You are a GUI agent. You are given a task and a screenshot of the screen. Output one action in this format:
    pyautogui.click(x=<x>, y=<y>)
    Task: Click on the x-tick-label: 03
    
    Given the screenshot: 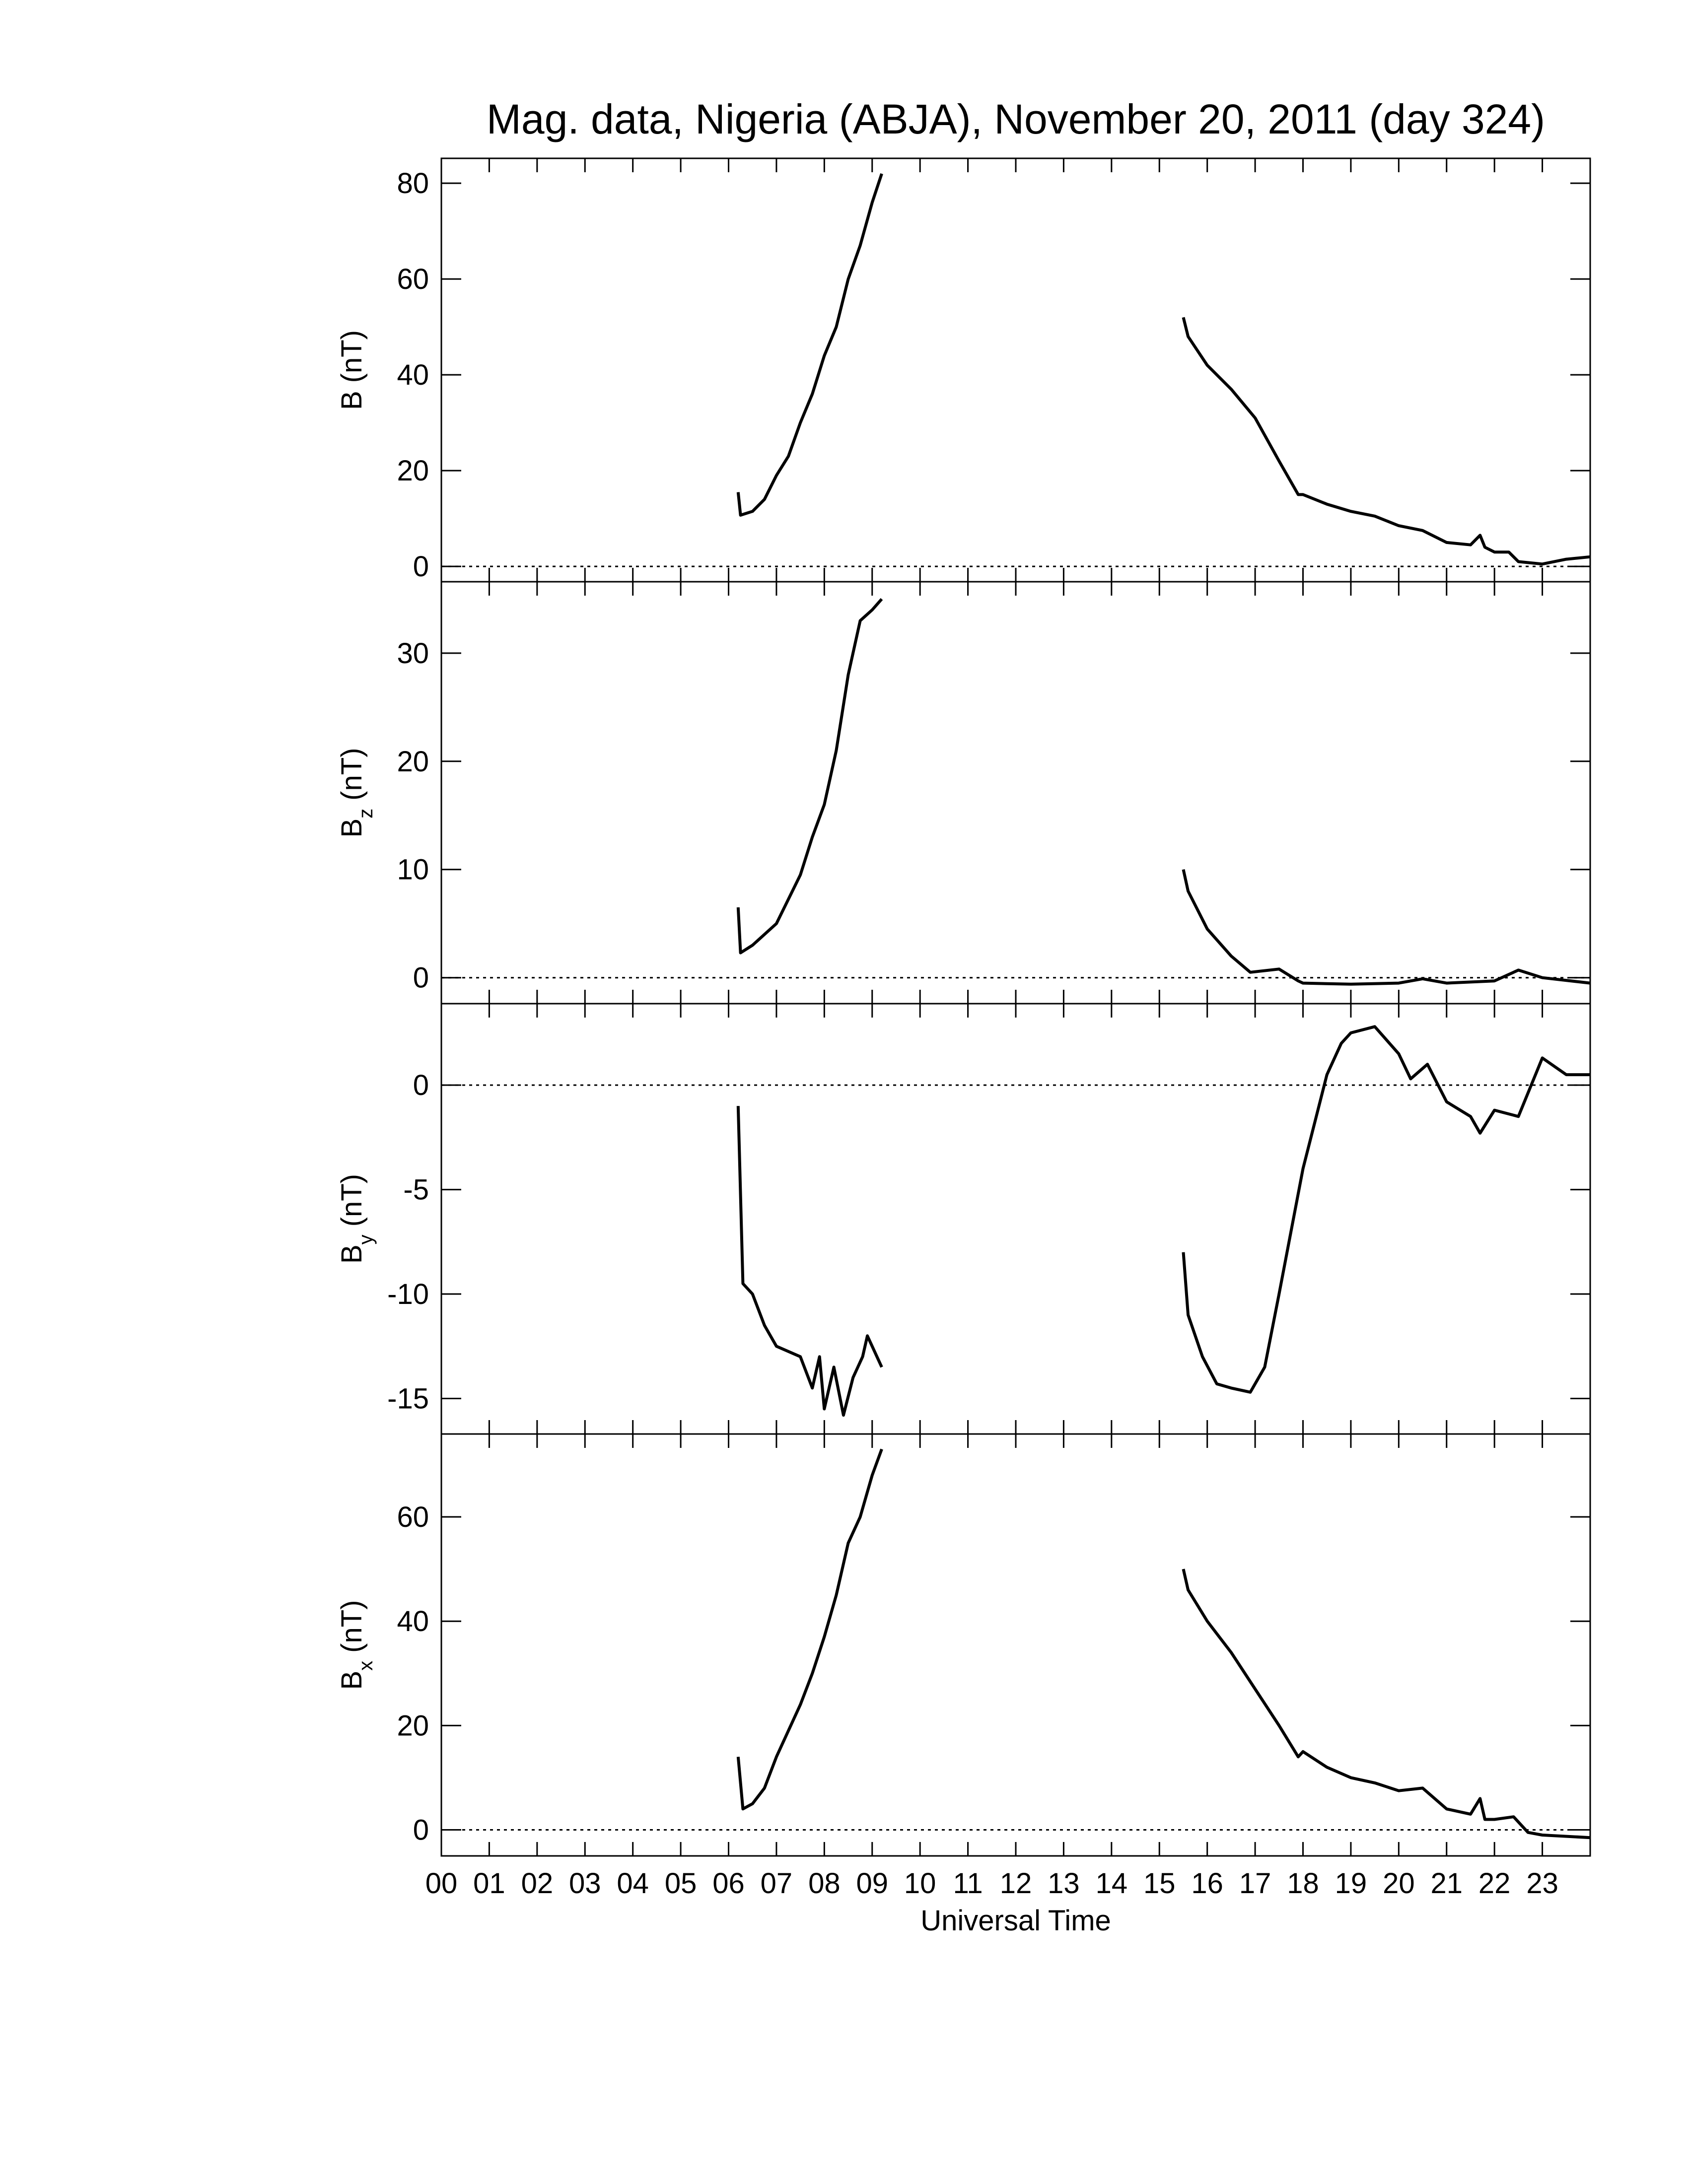 What is the action you would take?
    pyautogui.click(x=585, y=1883)
    